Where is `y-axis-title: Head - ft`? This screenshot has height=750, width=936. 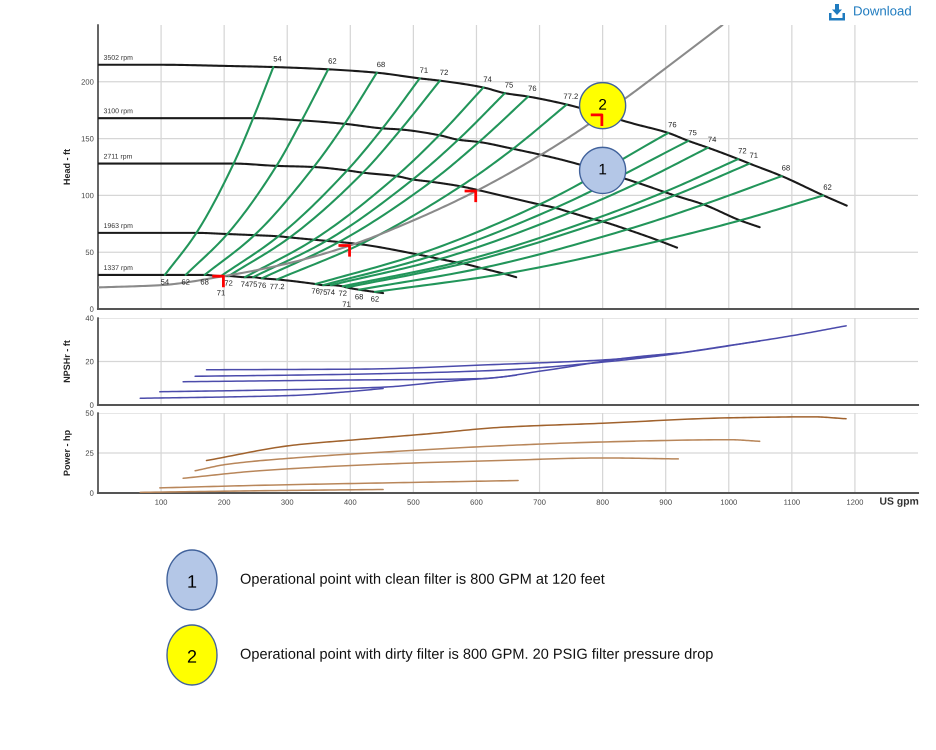
y-axis-title: Head - ft is located at coordinates (66, 166).